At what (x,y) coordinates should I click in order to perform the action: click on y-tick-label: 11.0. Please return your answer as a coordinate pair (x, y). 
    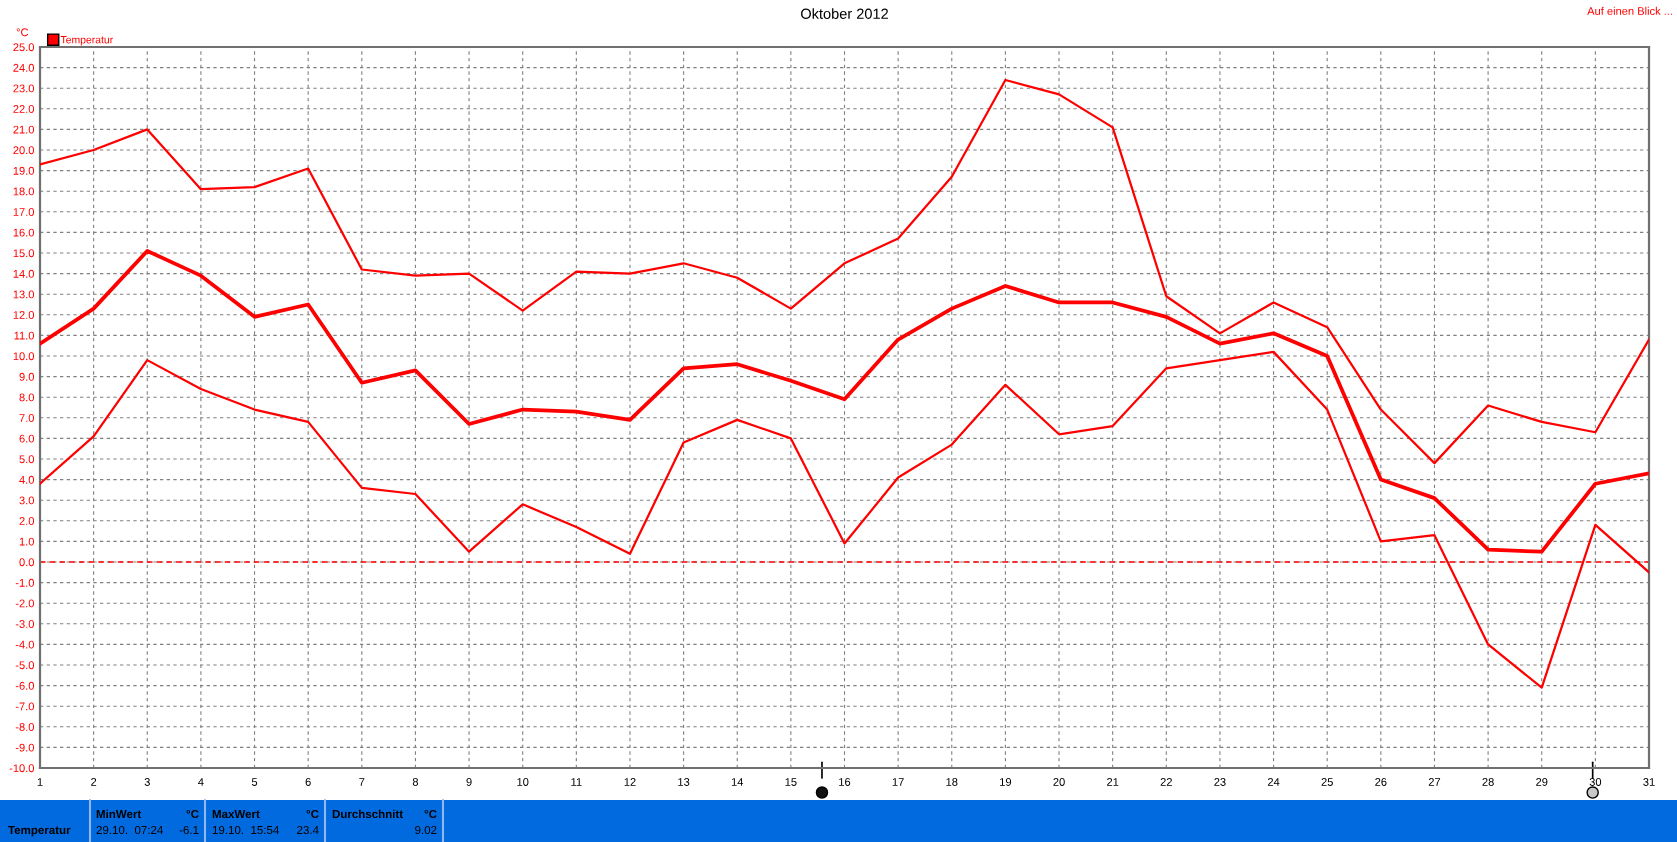
    Looking at the image, I should click on (24, 335).